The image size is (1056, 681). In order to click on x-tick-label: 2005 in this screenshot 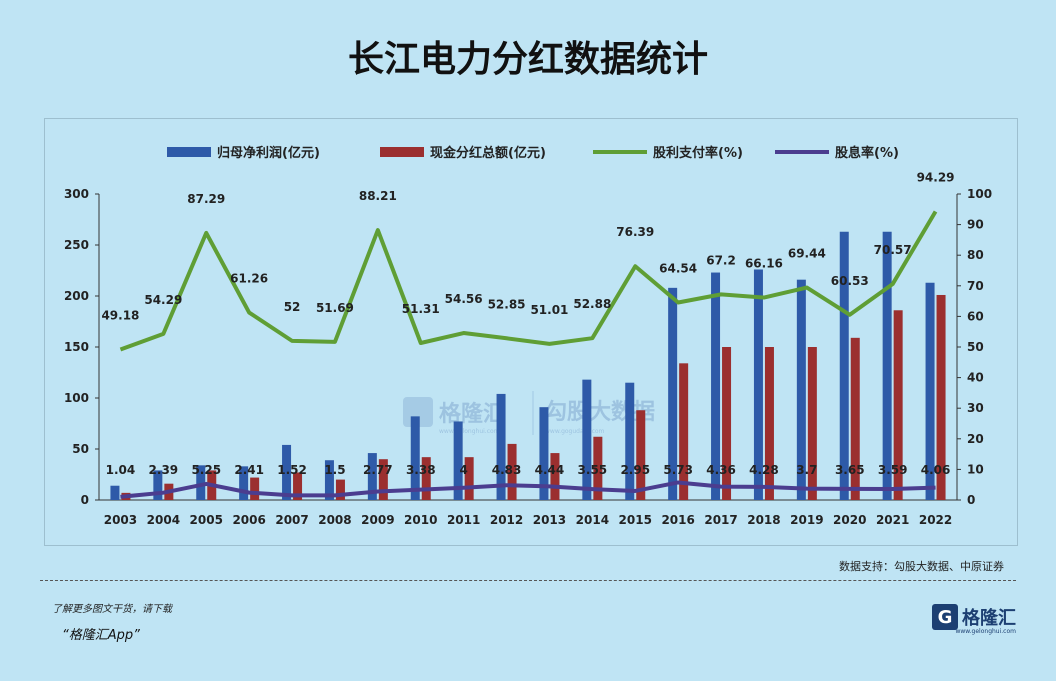, I will do `click(206, 520)`.